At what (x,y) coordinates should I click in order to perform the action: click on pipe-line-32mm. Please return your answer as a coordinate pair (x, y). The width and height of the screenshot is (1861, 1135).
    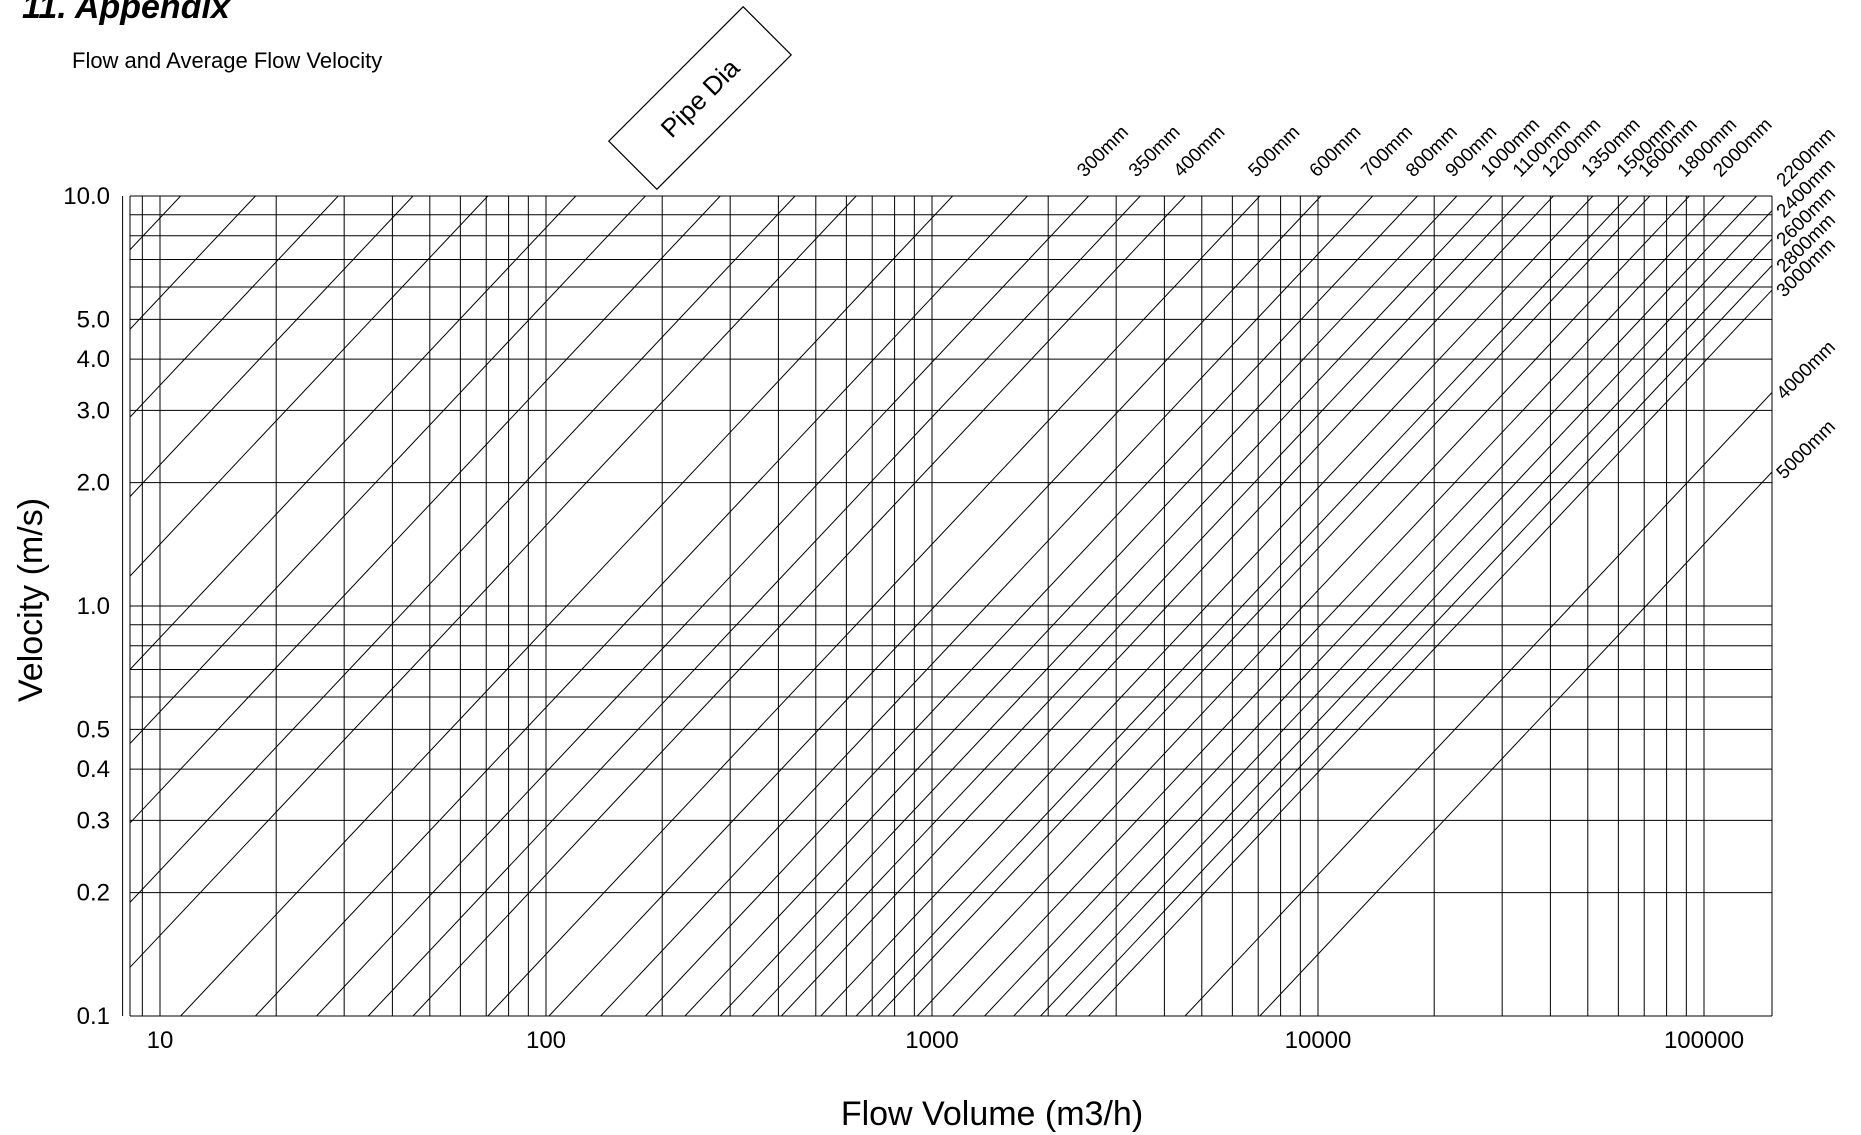
    Looking at the image, I should click on (234, 307).